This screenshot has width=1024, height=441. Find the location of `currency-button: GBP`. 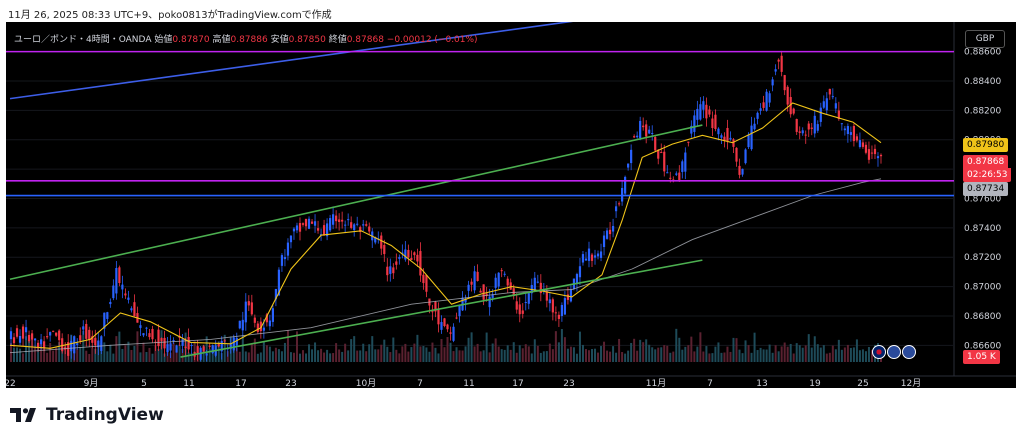

currency-button: GBP is located at coordinates (985, 39).